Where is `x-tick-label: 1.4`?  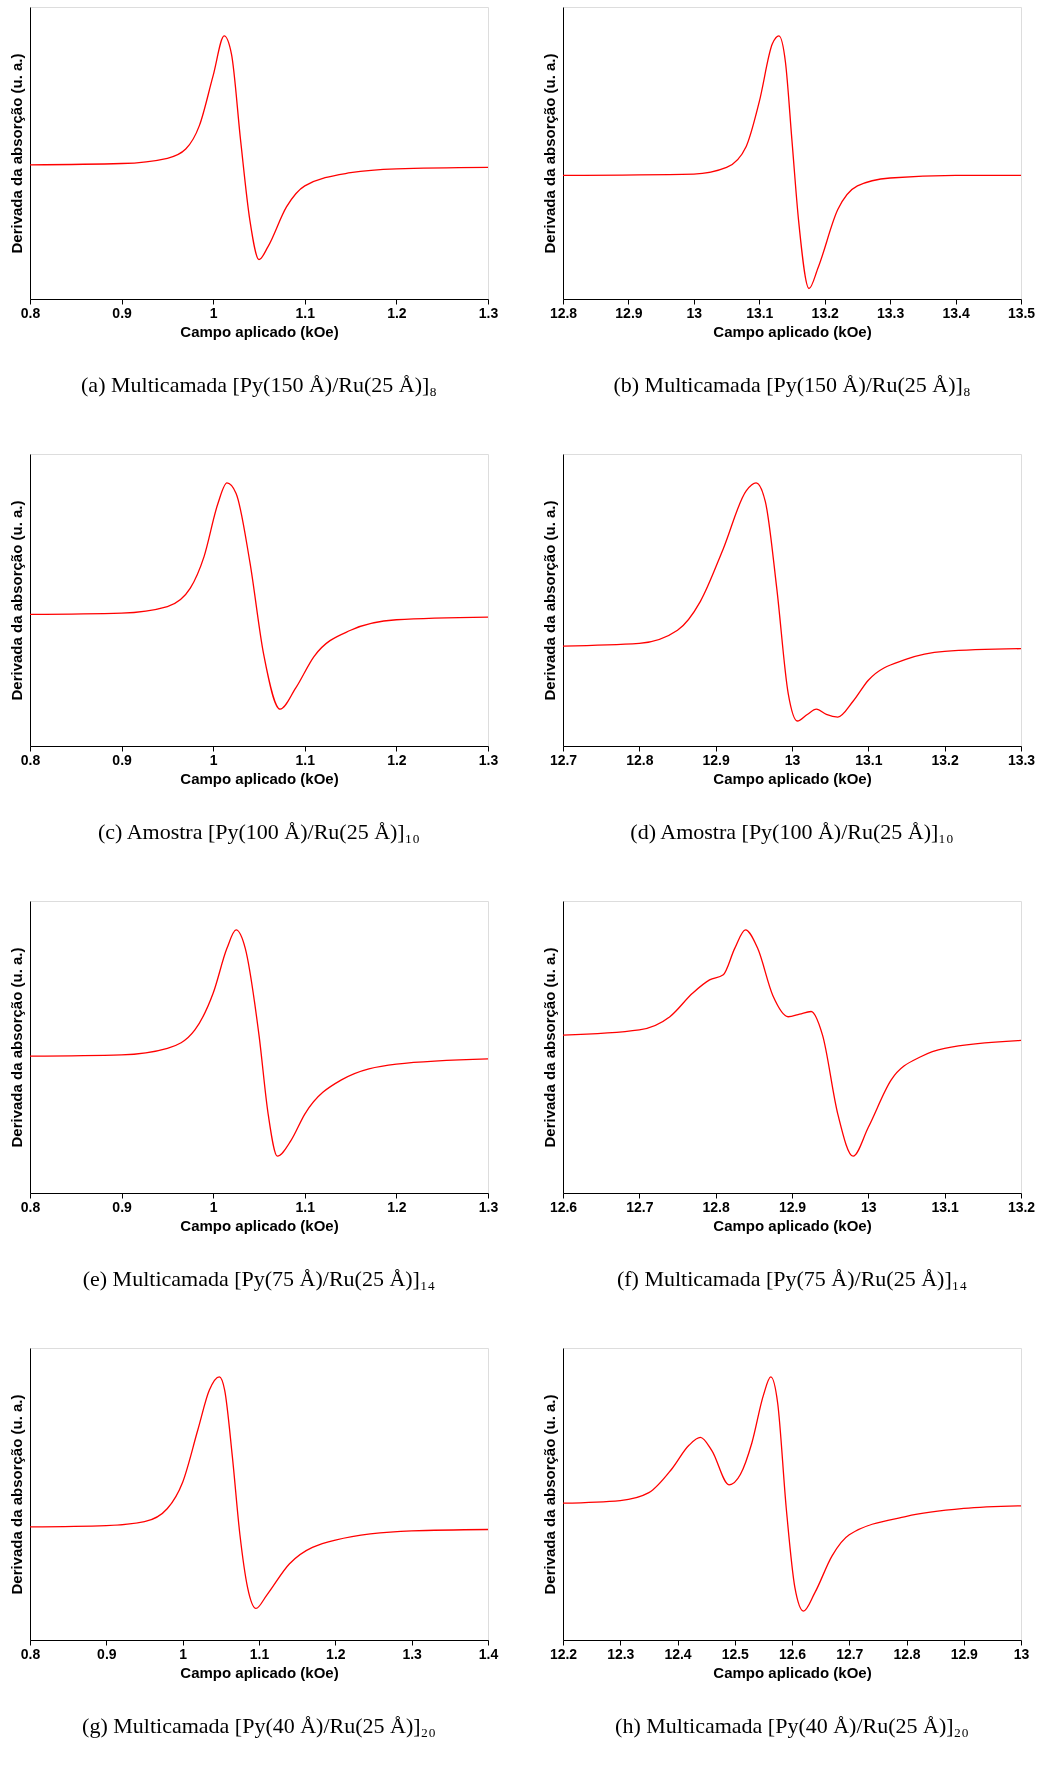 x-tick-label: 1.4 is located at coordinates (488, 1653).